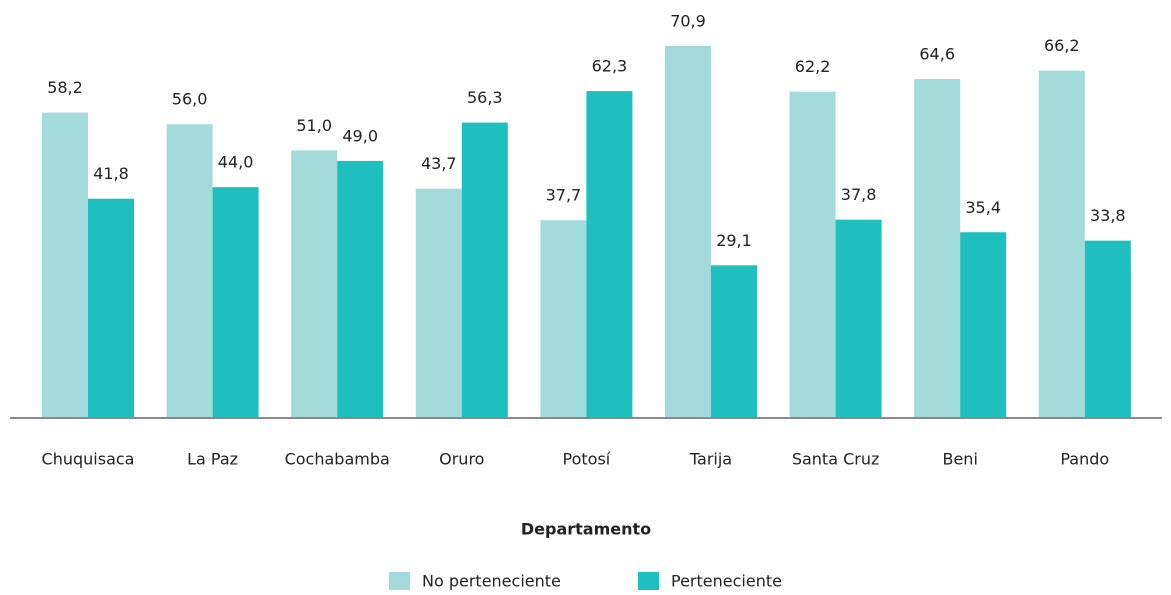 Image resolution: width=1171 pixels, height=595 pixels. Describe the element at coordinates (734, 240) in the screenshot. I see `value-label: 29,1` at that location.